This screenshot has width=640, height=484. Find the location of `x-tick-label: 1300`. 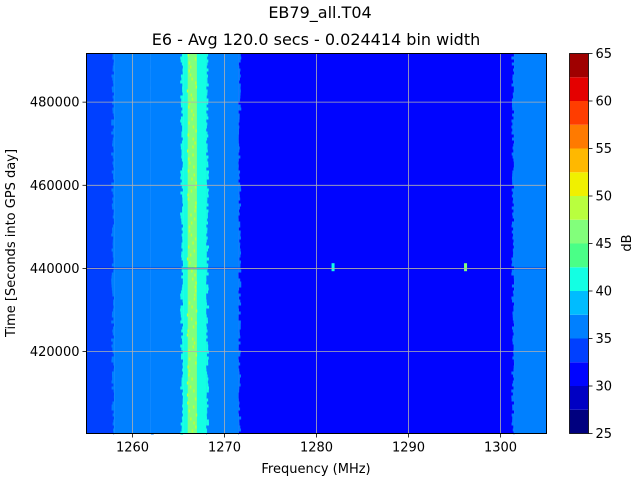

x-tick-label: 1300 is located at coordinates (500, 448).